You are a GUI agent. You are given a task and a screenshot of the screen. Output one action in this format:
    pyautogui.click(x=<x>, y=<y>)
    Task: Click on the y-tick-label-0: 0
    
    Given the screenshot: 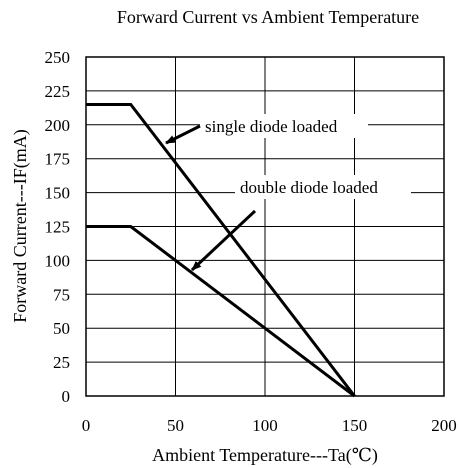 What is the action you would take?
    pyautogui.click(x=66, y=396)
    